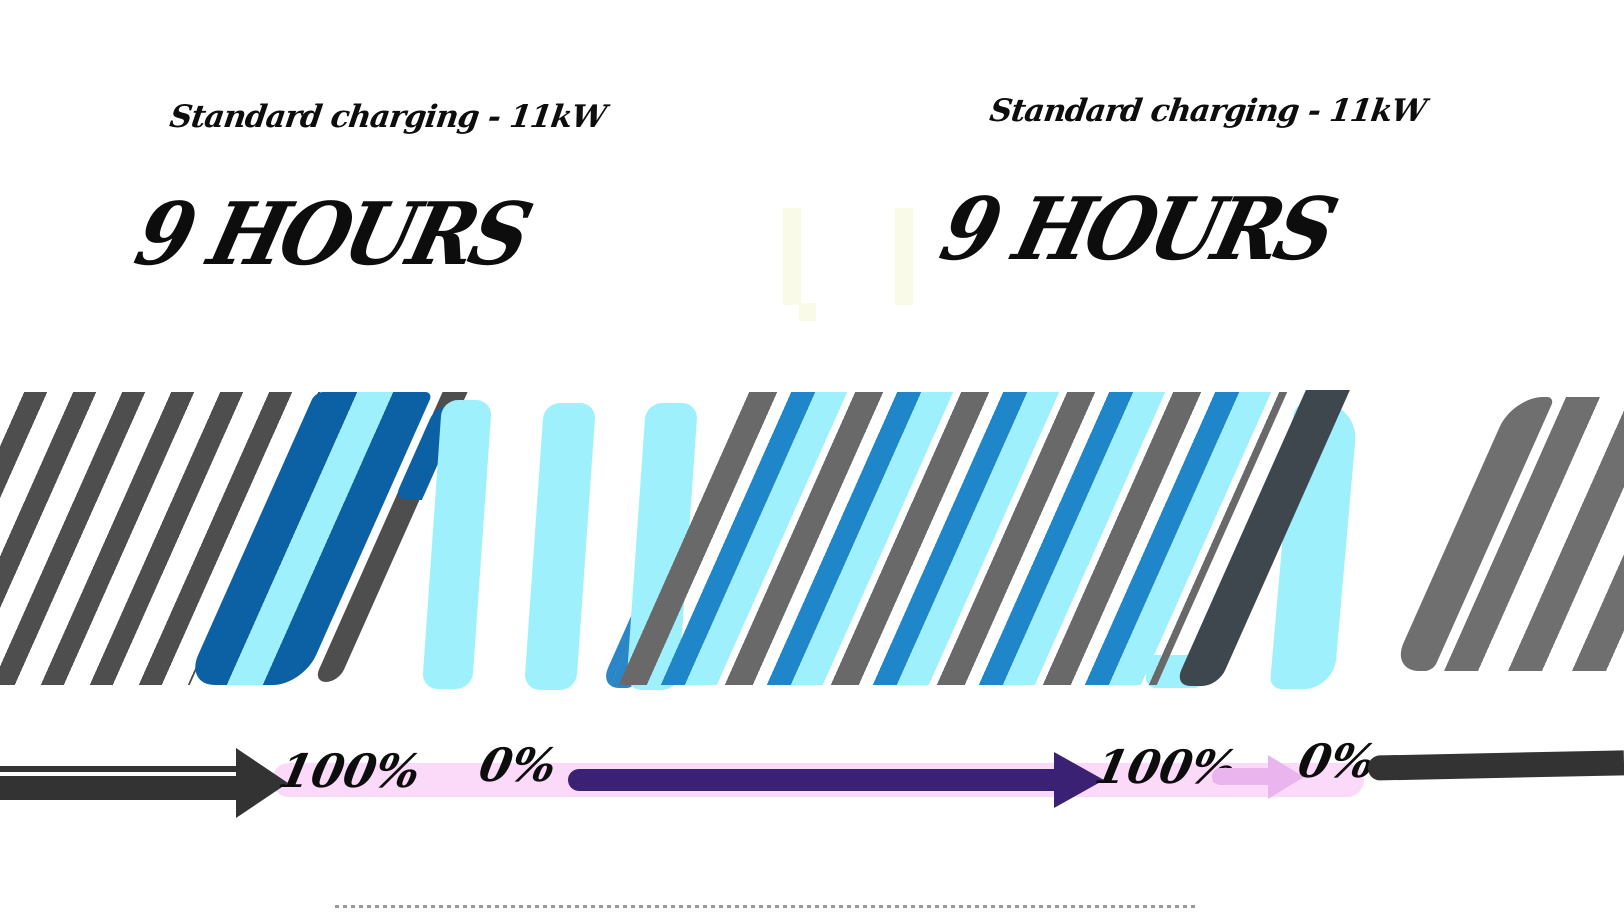 Image resolution: width=1624 pixels, height=914 pixels. I want to click on pink-arrow-right-icon, so click(1286, 777).